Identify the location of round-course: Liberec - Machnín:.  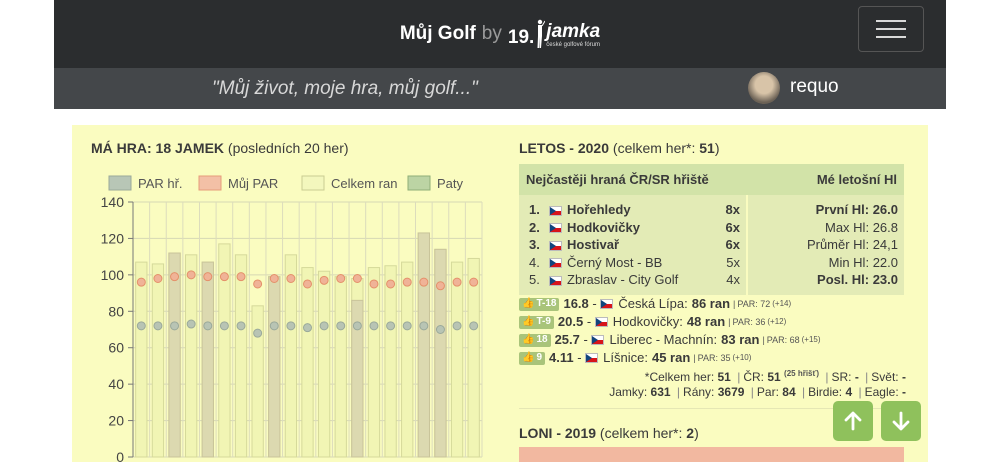
(663, 339).